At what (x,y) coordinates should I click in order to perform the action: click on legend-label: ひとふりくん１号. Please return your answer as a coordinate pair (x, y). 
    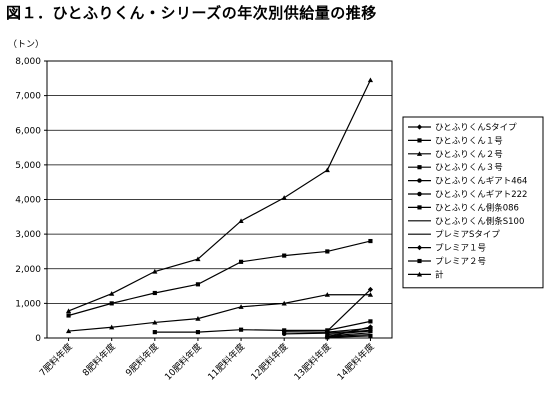
    Looking at the image, I should click on (469, 141).